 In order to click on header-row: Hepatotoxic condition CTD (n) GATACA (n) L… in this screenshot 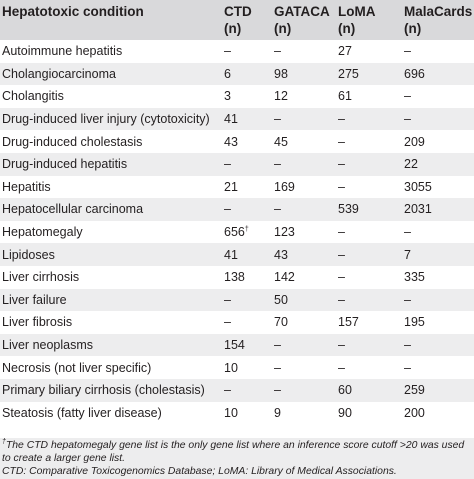, I will do `click(237, 20)`.